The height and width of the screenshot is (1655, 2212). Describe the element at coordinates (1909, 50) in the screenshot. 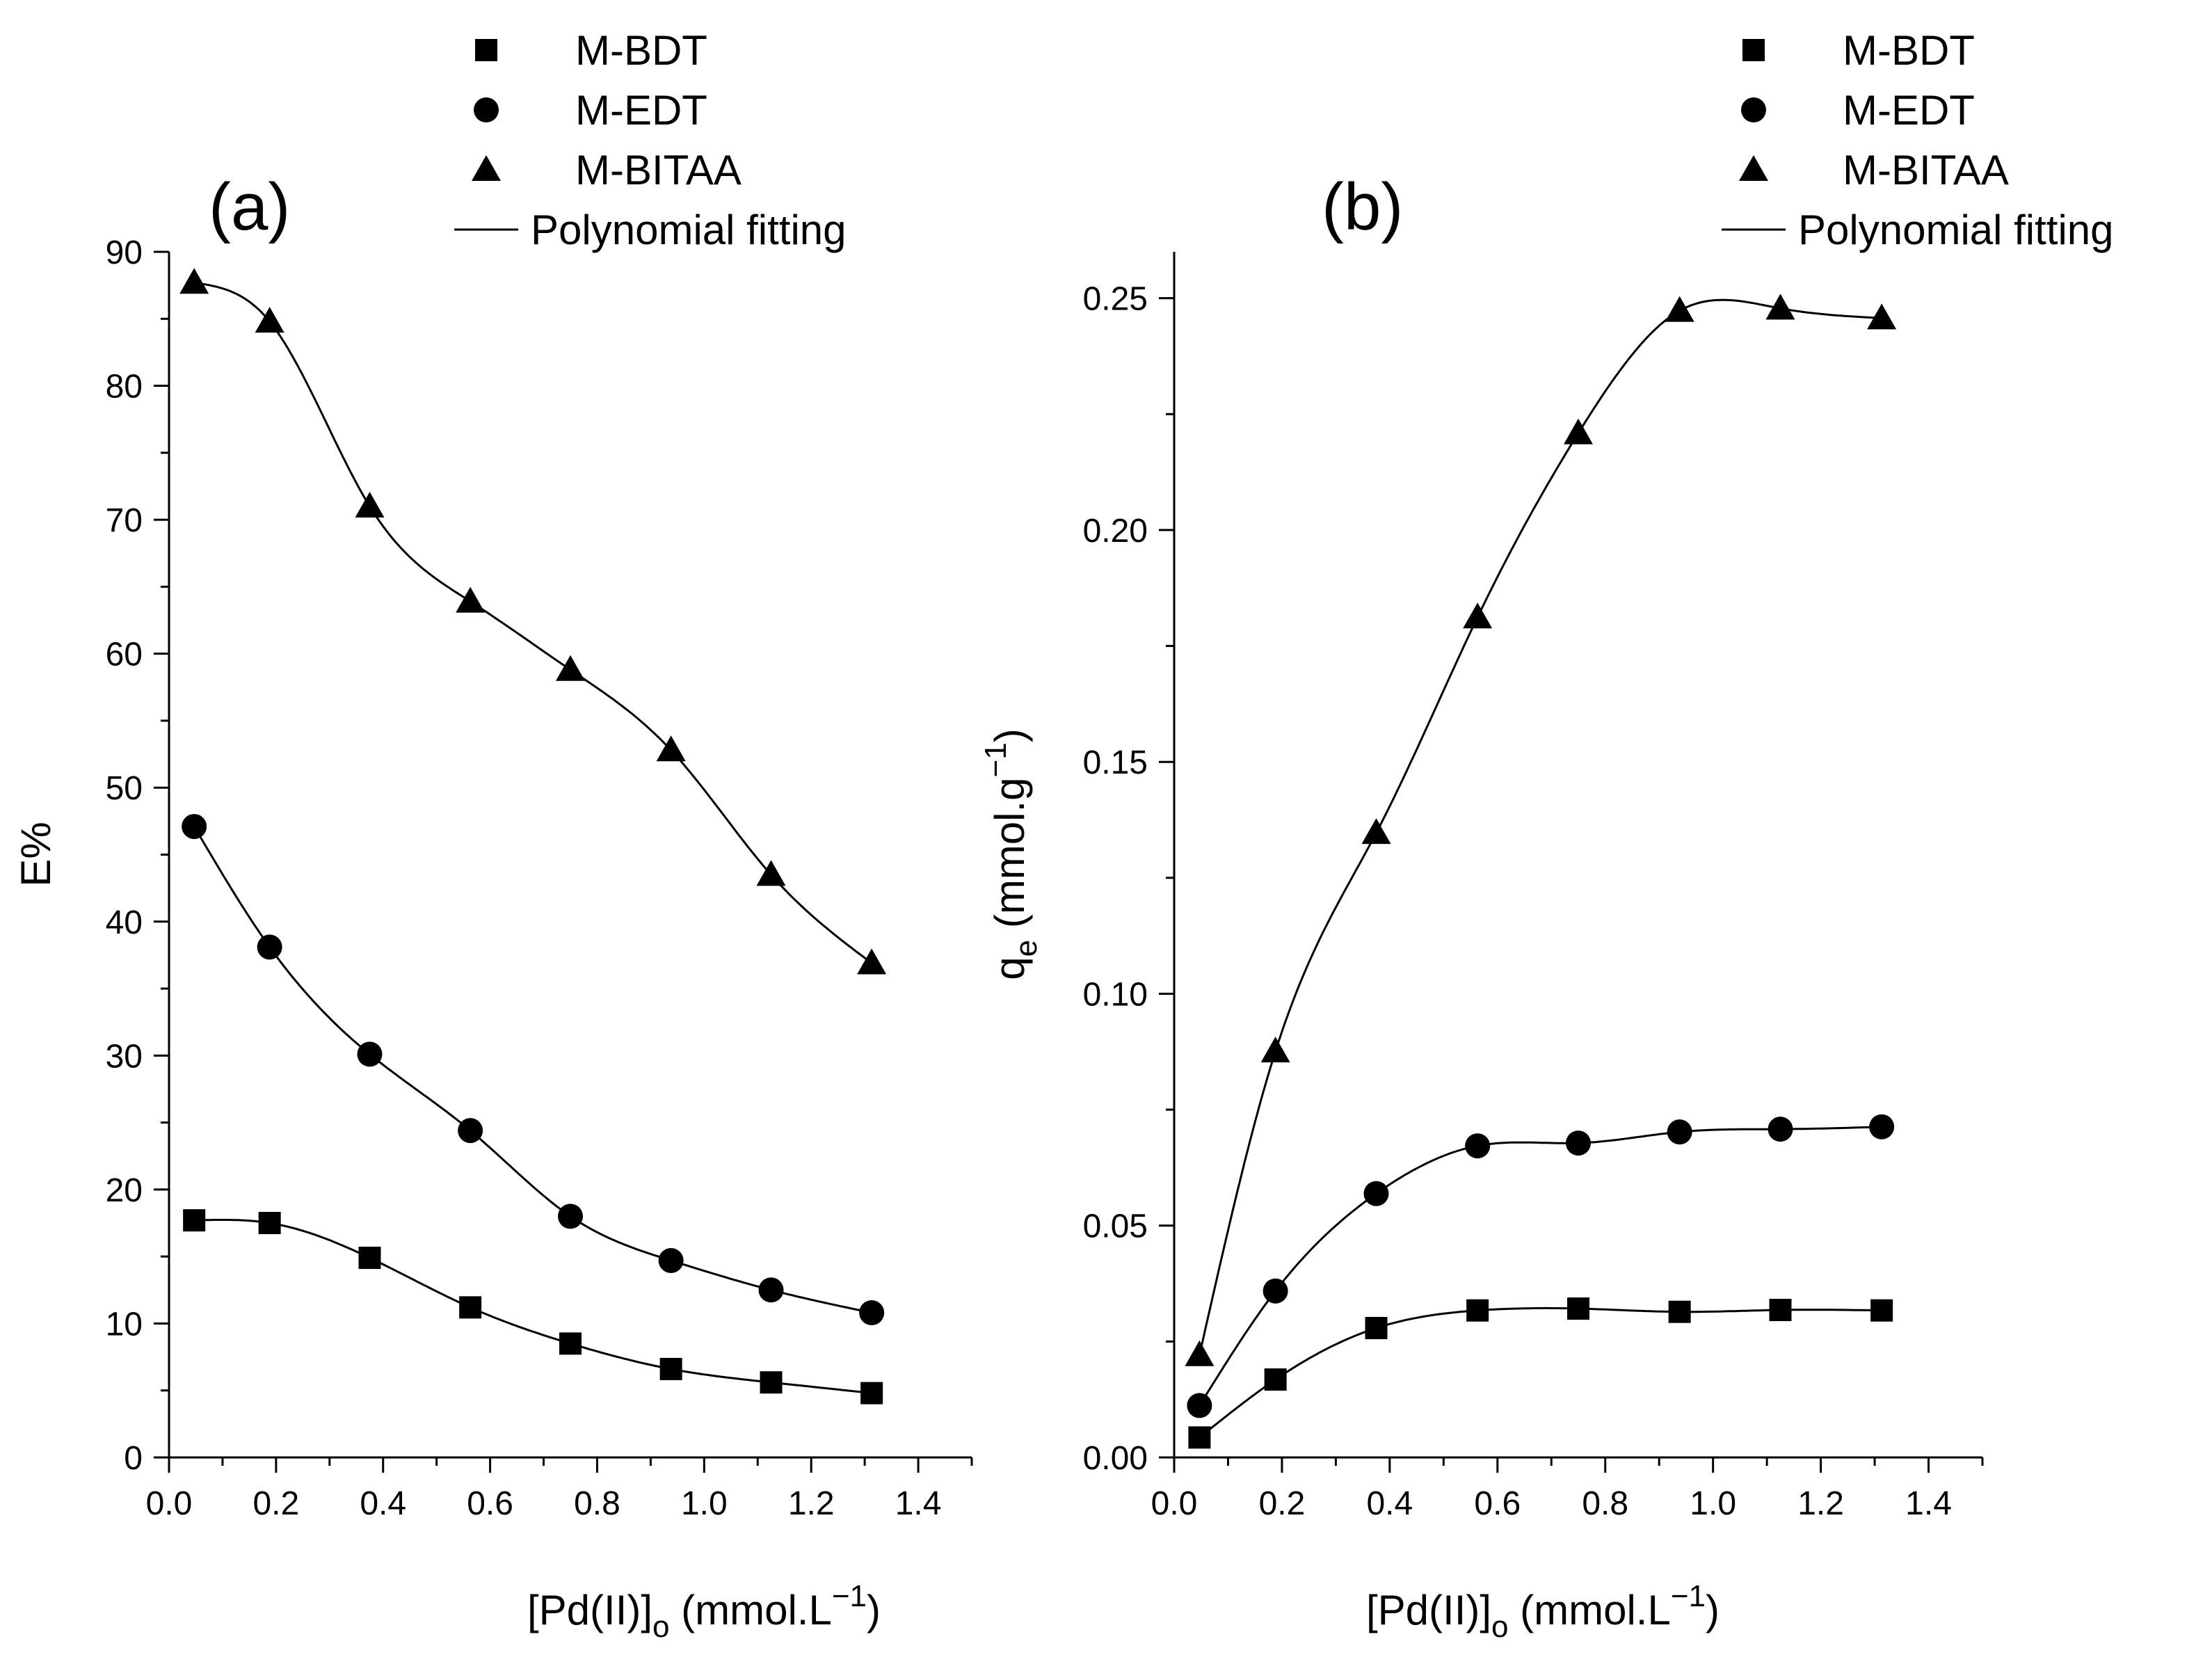

I see `legend-label: M-BDT` at that location.